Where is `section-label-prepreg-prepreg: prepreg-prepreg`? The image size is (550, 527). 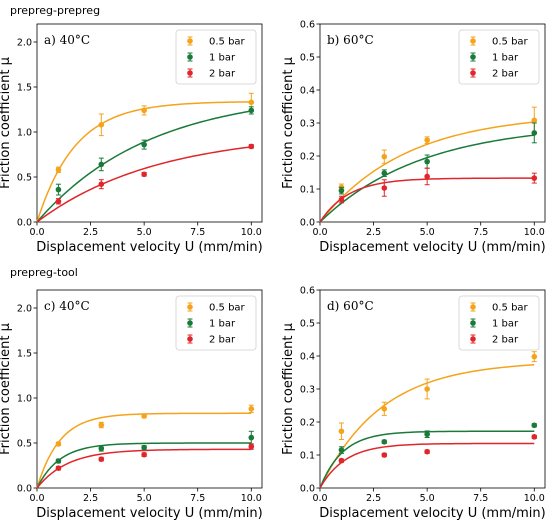 section-label-prepreg-prepreg: prepreg-prepreg is located at coordinates (55, 10).